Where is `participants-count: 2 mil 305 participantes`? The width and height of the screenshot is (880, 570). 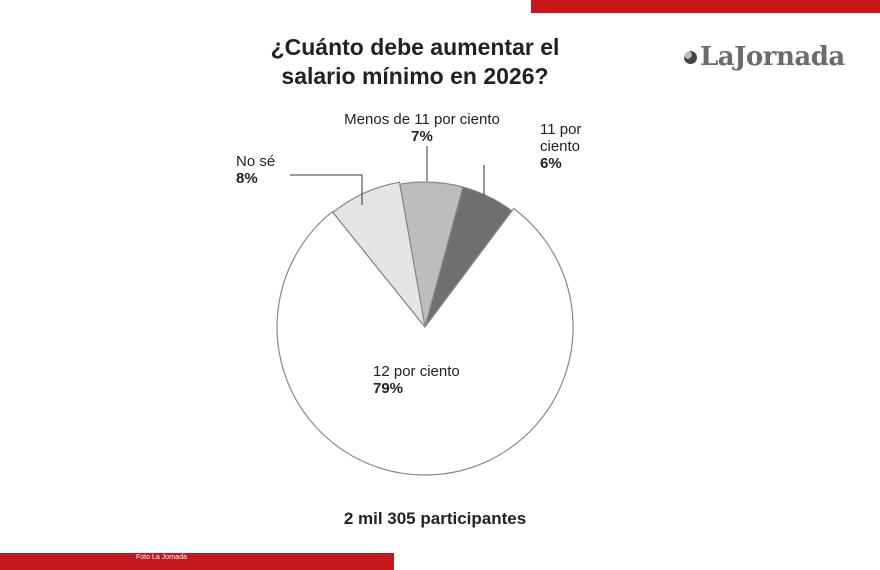 participants-count: 2 mil 305 participantes is located at coordinates (435, 518).